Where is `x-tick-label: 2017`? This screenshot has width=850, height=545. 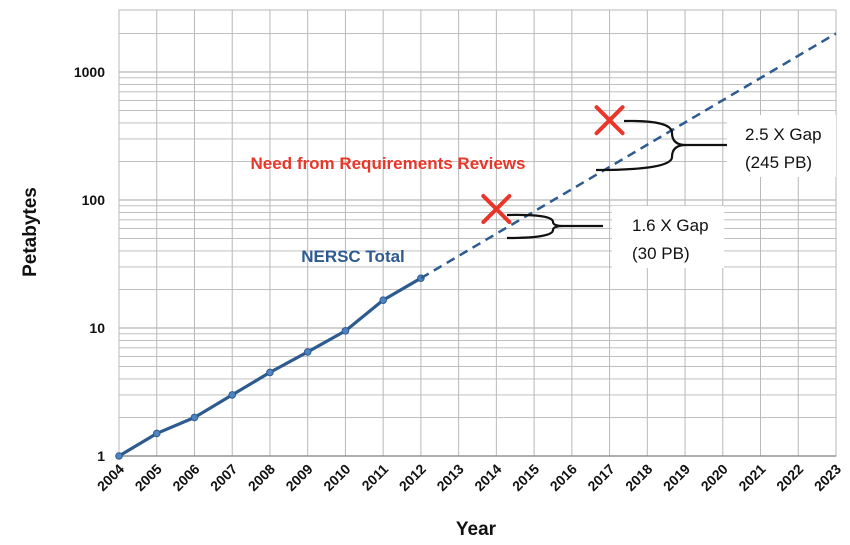 x-tick-label: 2017 is located at coordinates (600, 477).